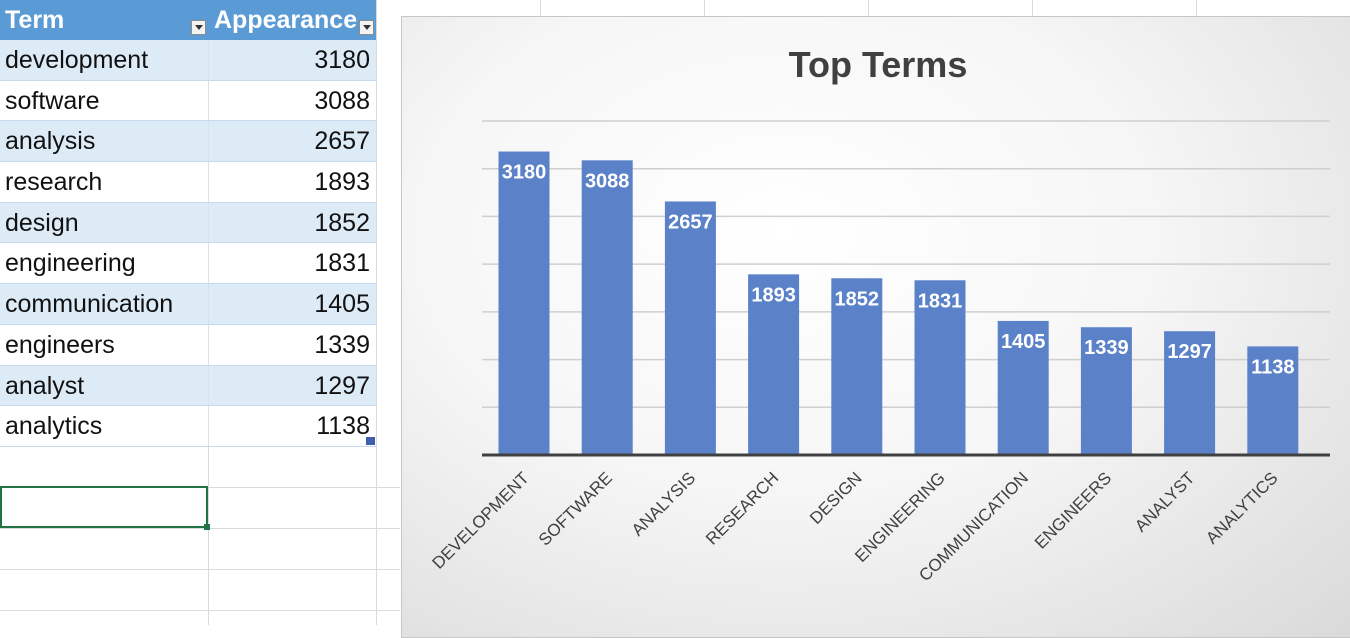 The height and width of the screenshot is (638, 1350). Describe the element at coordinates (89, 304) in the screenshot. I see `term-cell: communication` at that location.